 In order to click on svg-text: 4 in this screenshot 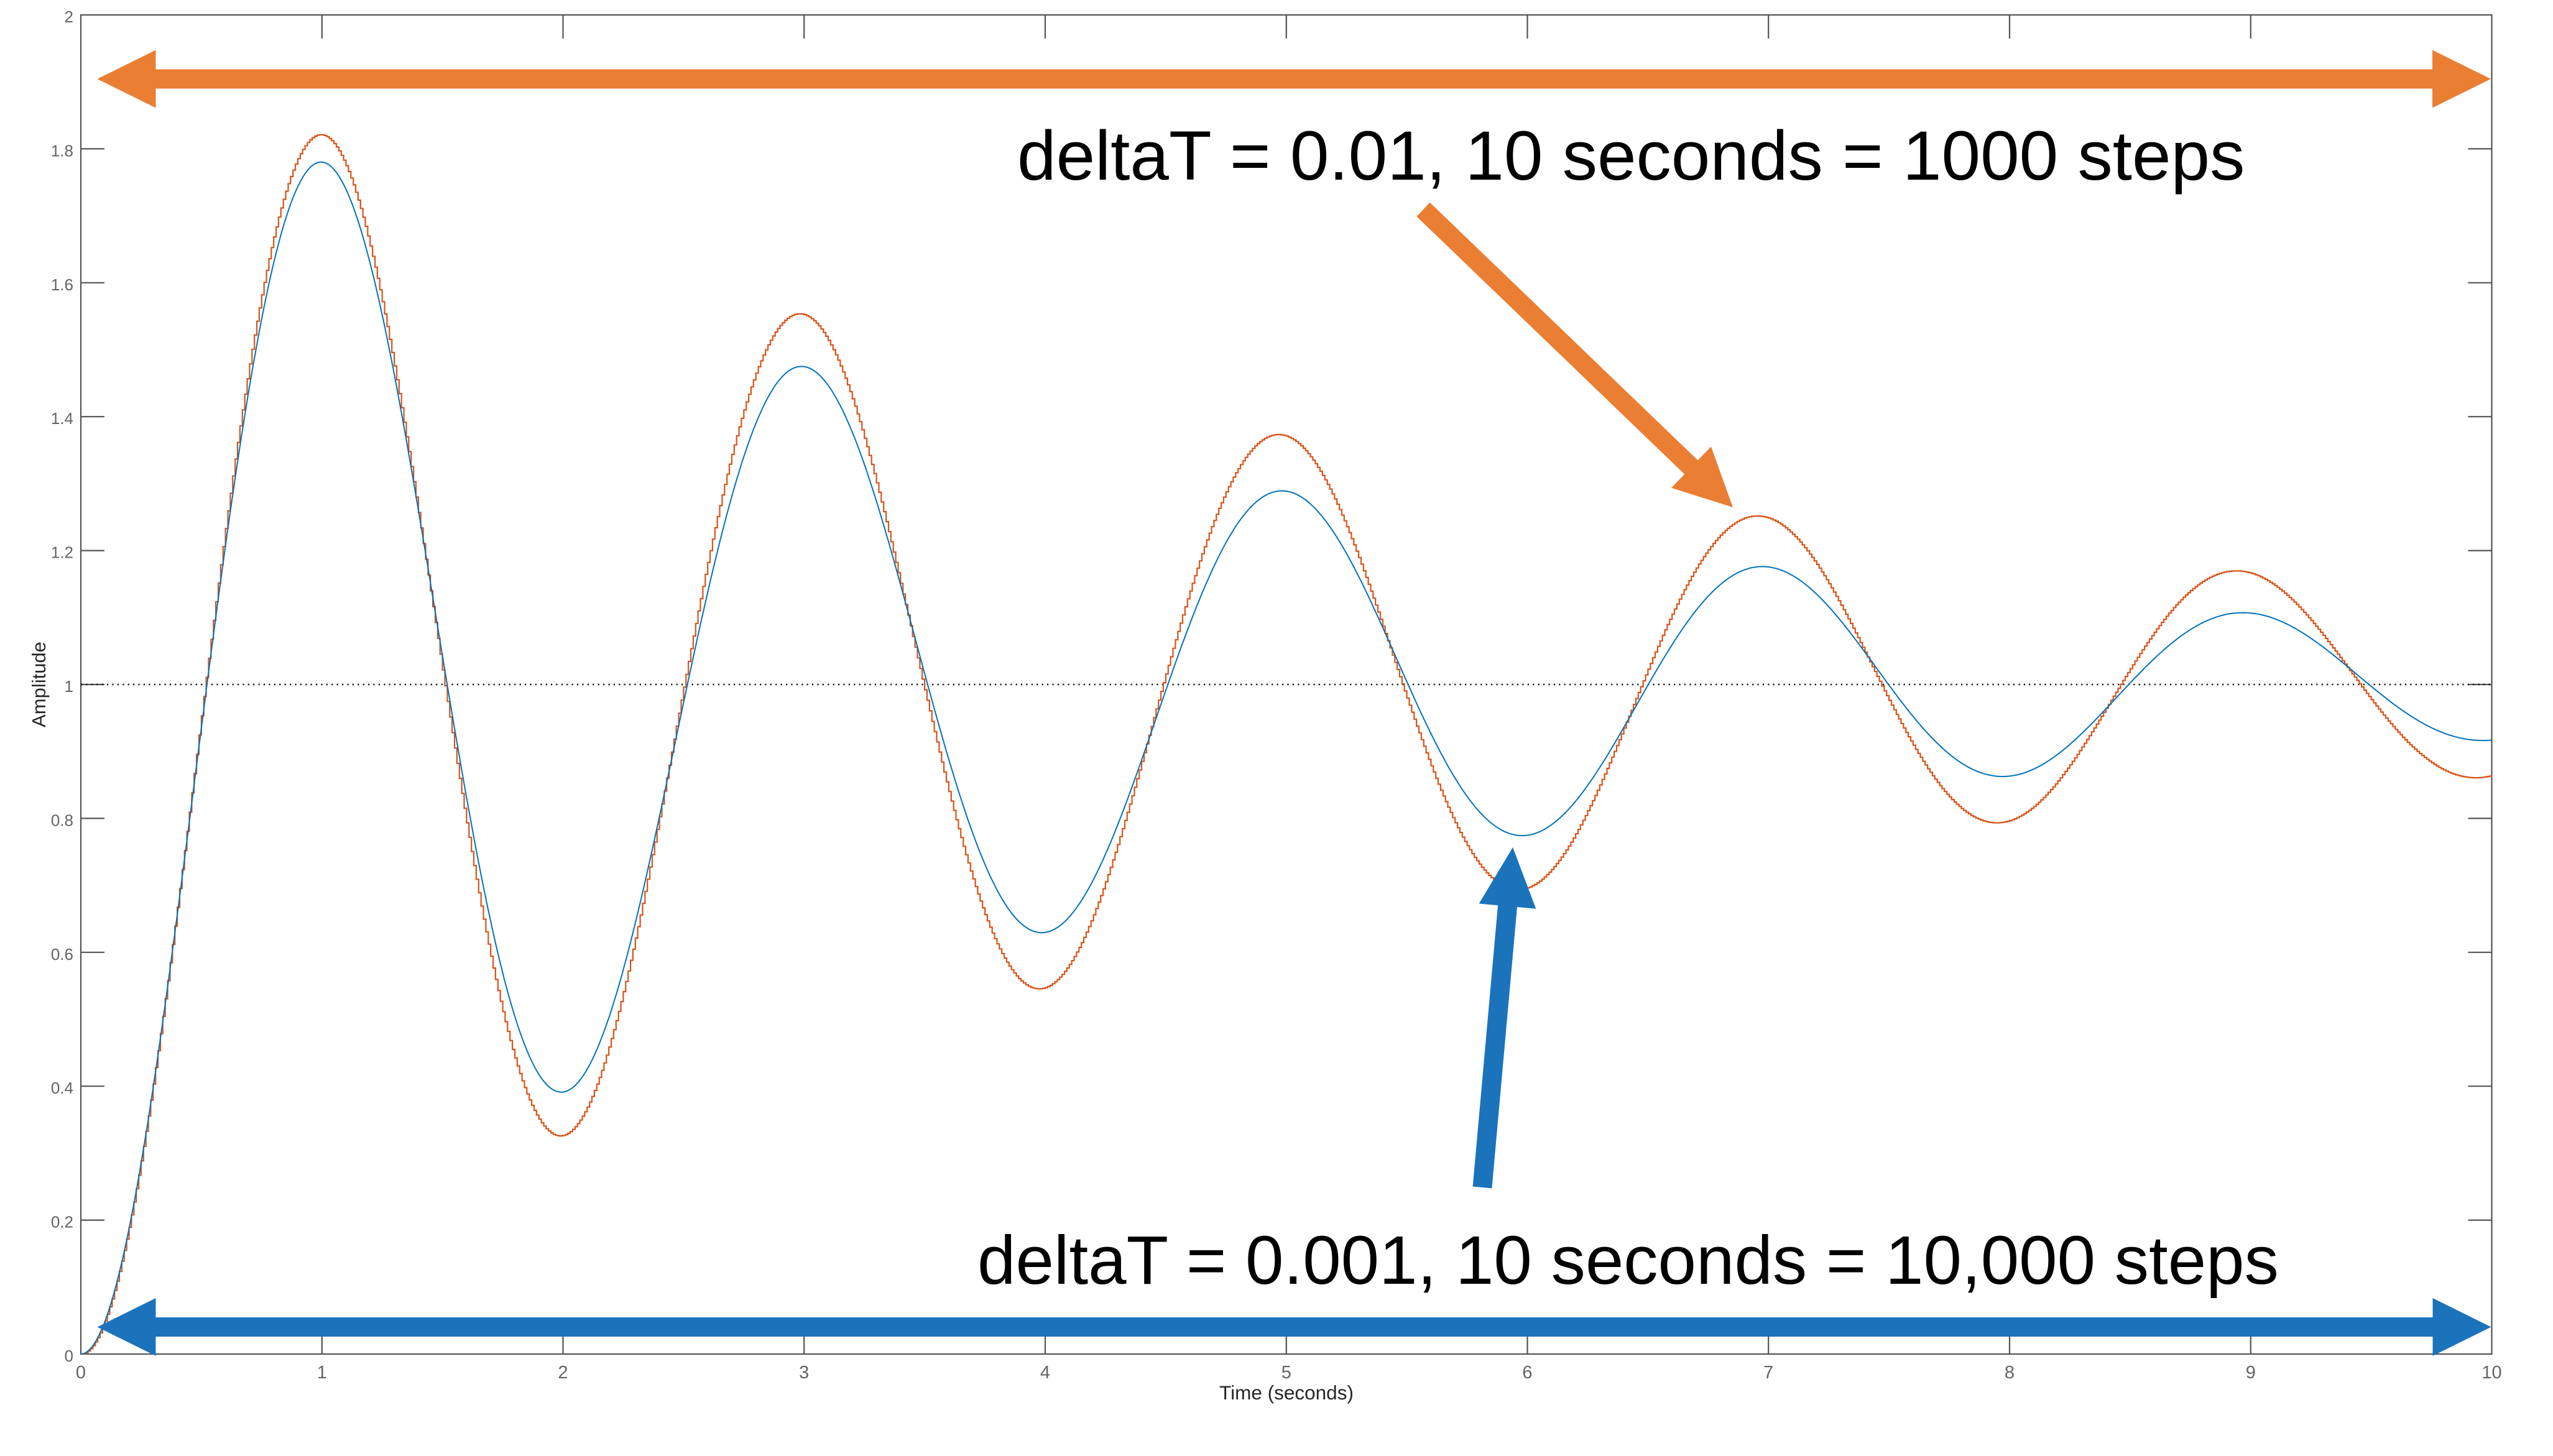, I will do `click(1045, 1373)`.